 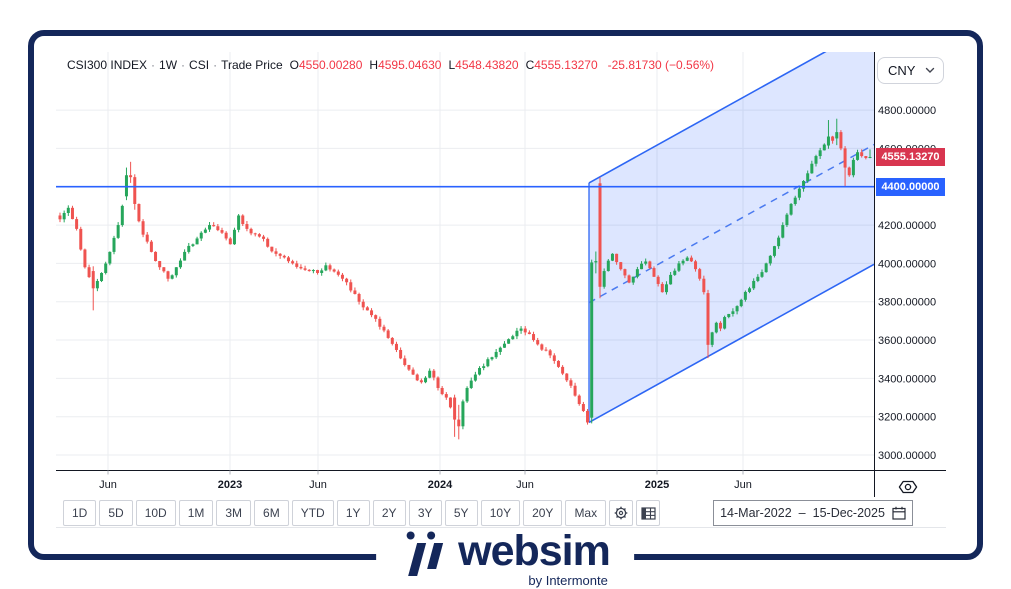 I want to click on chart-settings-gear-icon, so click(x=621, y=513).